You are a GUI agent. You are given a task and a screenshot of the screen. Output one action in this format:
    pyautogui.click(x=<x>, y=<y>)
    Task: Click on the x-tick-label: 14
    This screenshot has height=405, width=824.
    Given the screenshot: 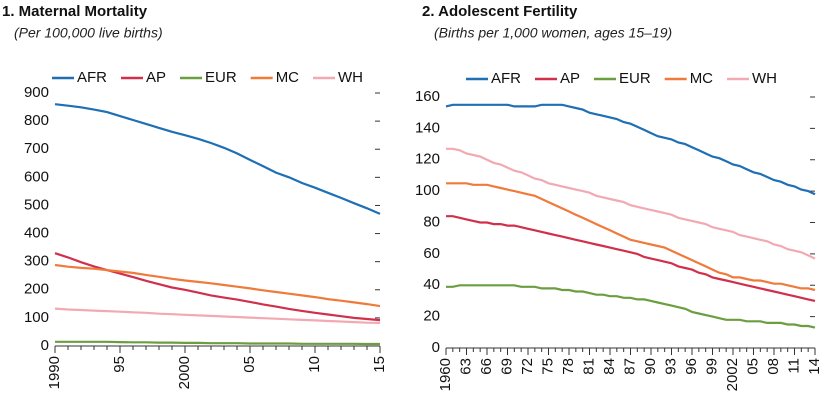 What is the action you would take?
    pyautogui.click(x=814, y=366)
    